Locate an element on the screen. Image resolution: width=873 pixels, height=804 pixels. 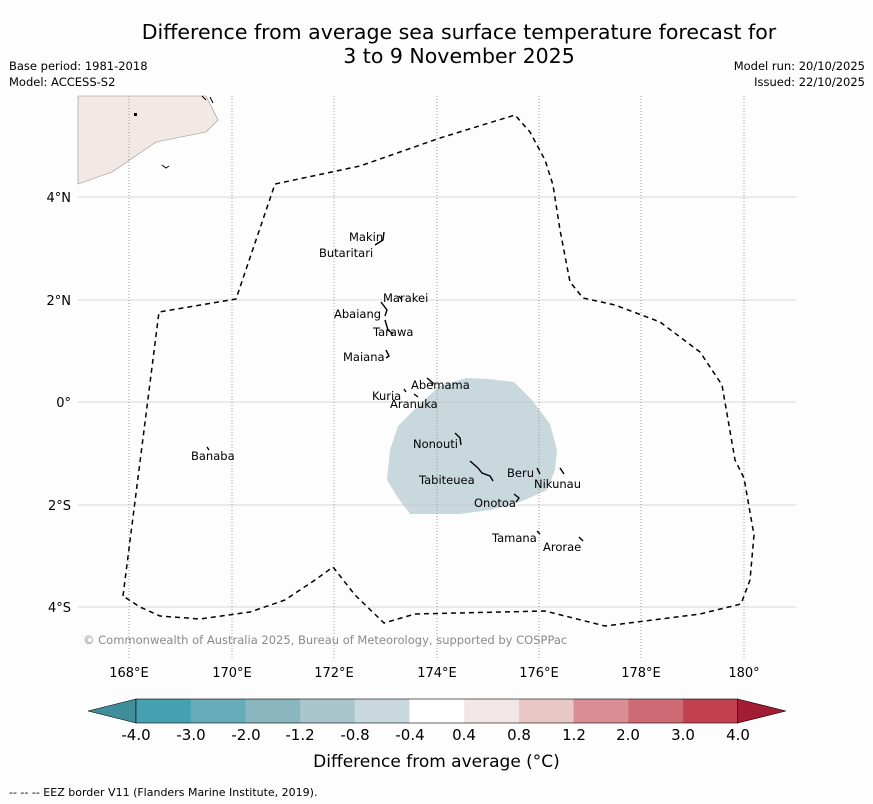
lat-label: 2°S is located at coordinates (59, 506).